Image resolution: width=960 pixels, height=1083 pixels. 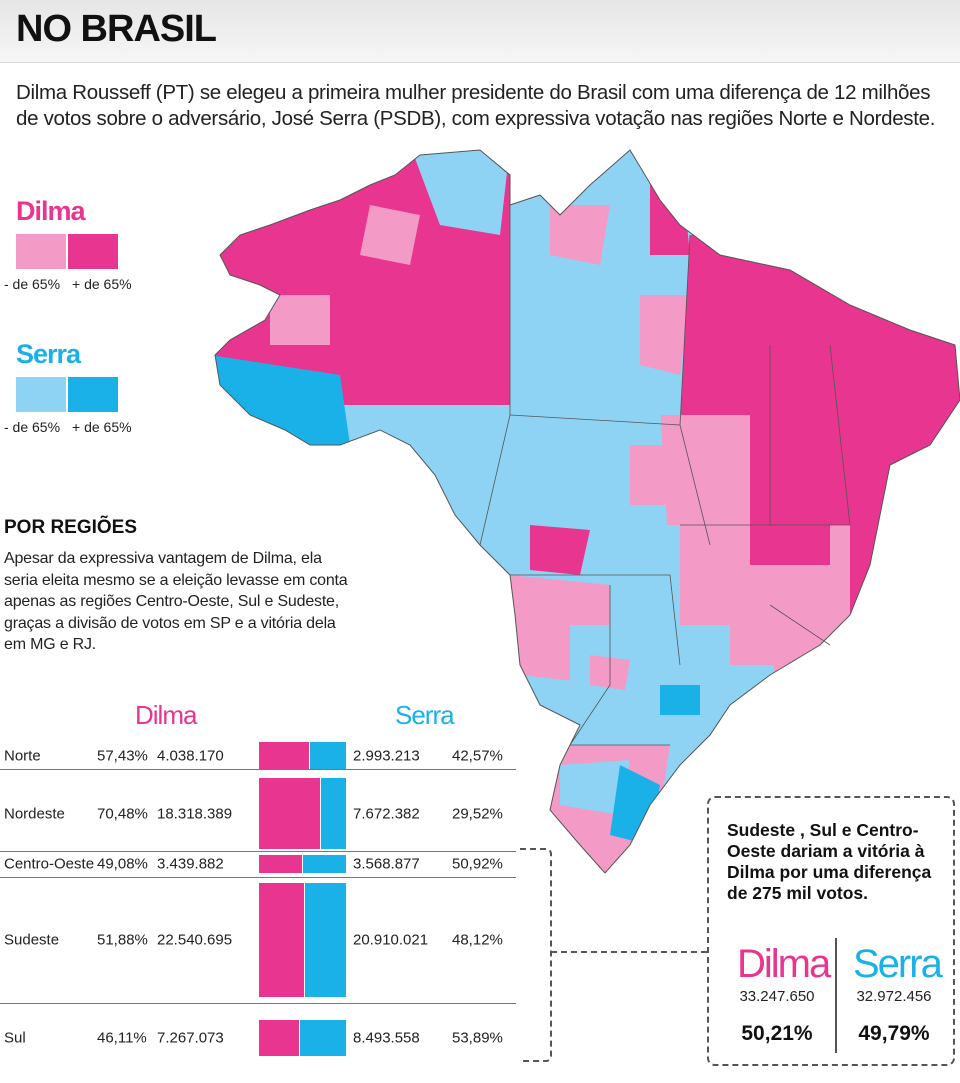 I want to click on dilma-pct: 51,88%, so click(x=122, y=940).